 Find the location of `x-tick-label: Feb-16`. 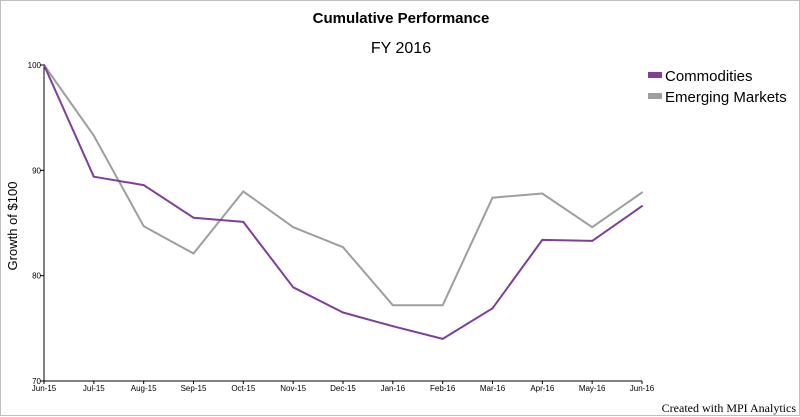

x-tick-label: Feb-16 is located at coordinates (443, 388).